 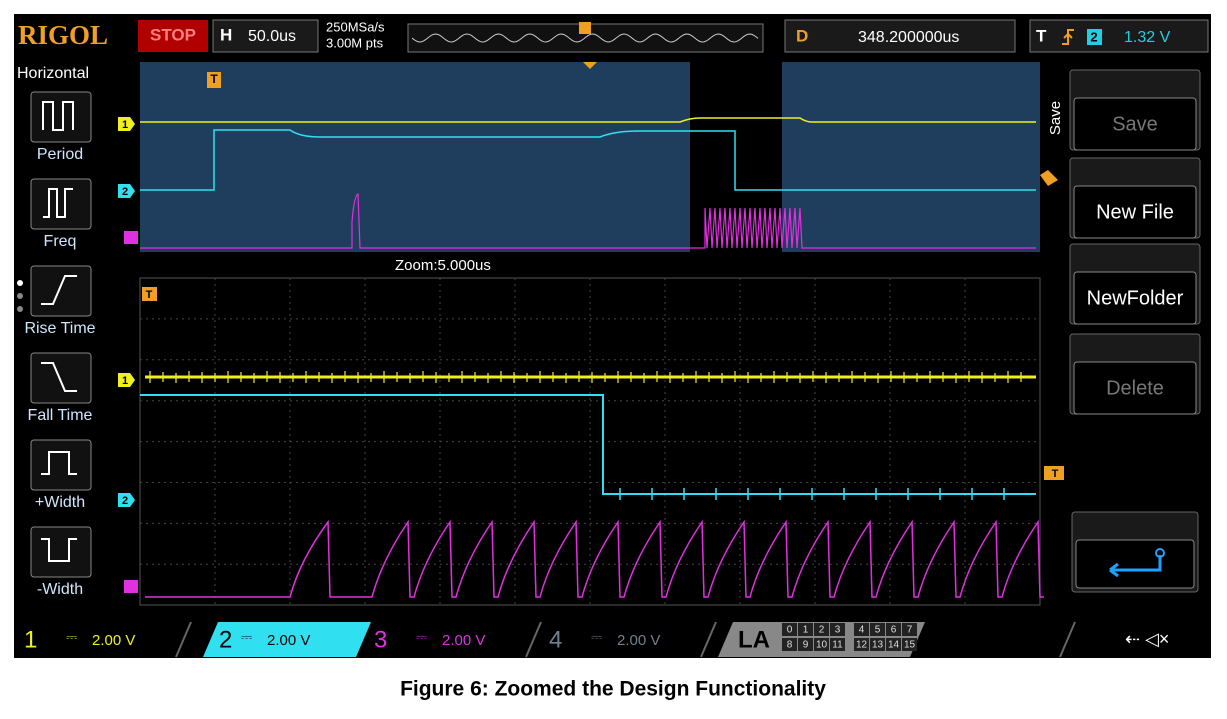 I want to click on digital-channel: 1, so click(x=806, y=630).